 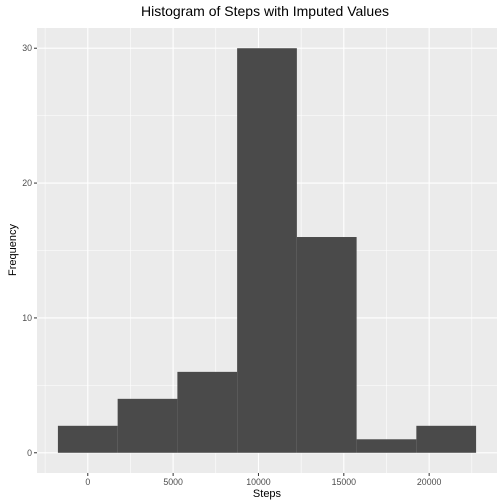 I want to click on y-tick-label: 10, so click(x=27, y=318).